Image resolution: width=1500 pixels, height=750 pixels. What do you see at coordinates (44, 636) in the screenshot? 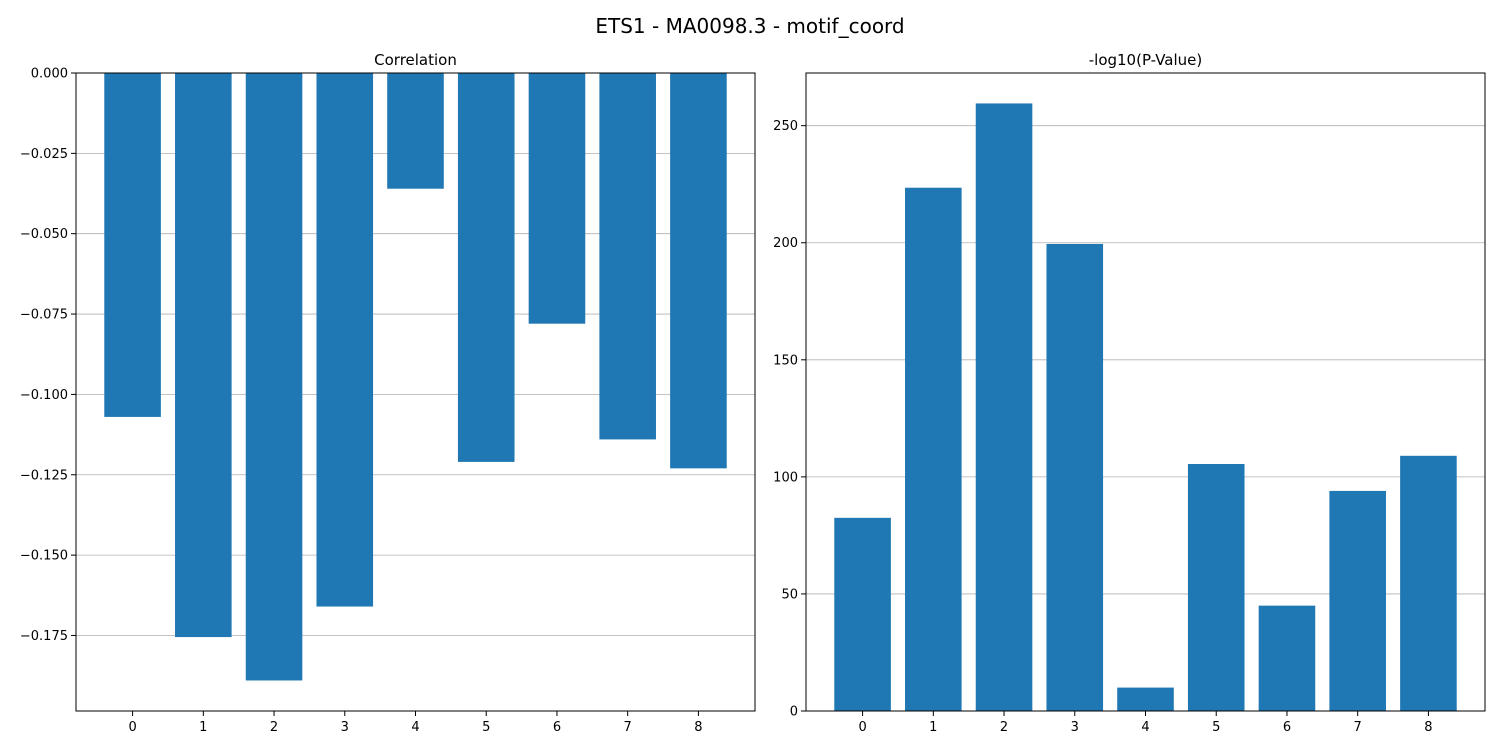
I see `correlation-ytick-label: −0.175` at bounding box center [44, 636].